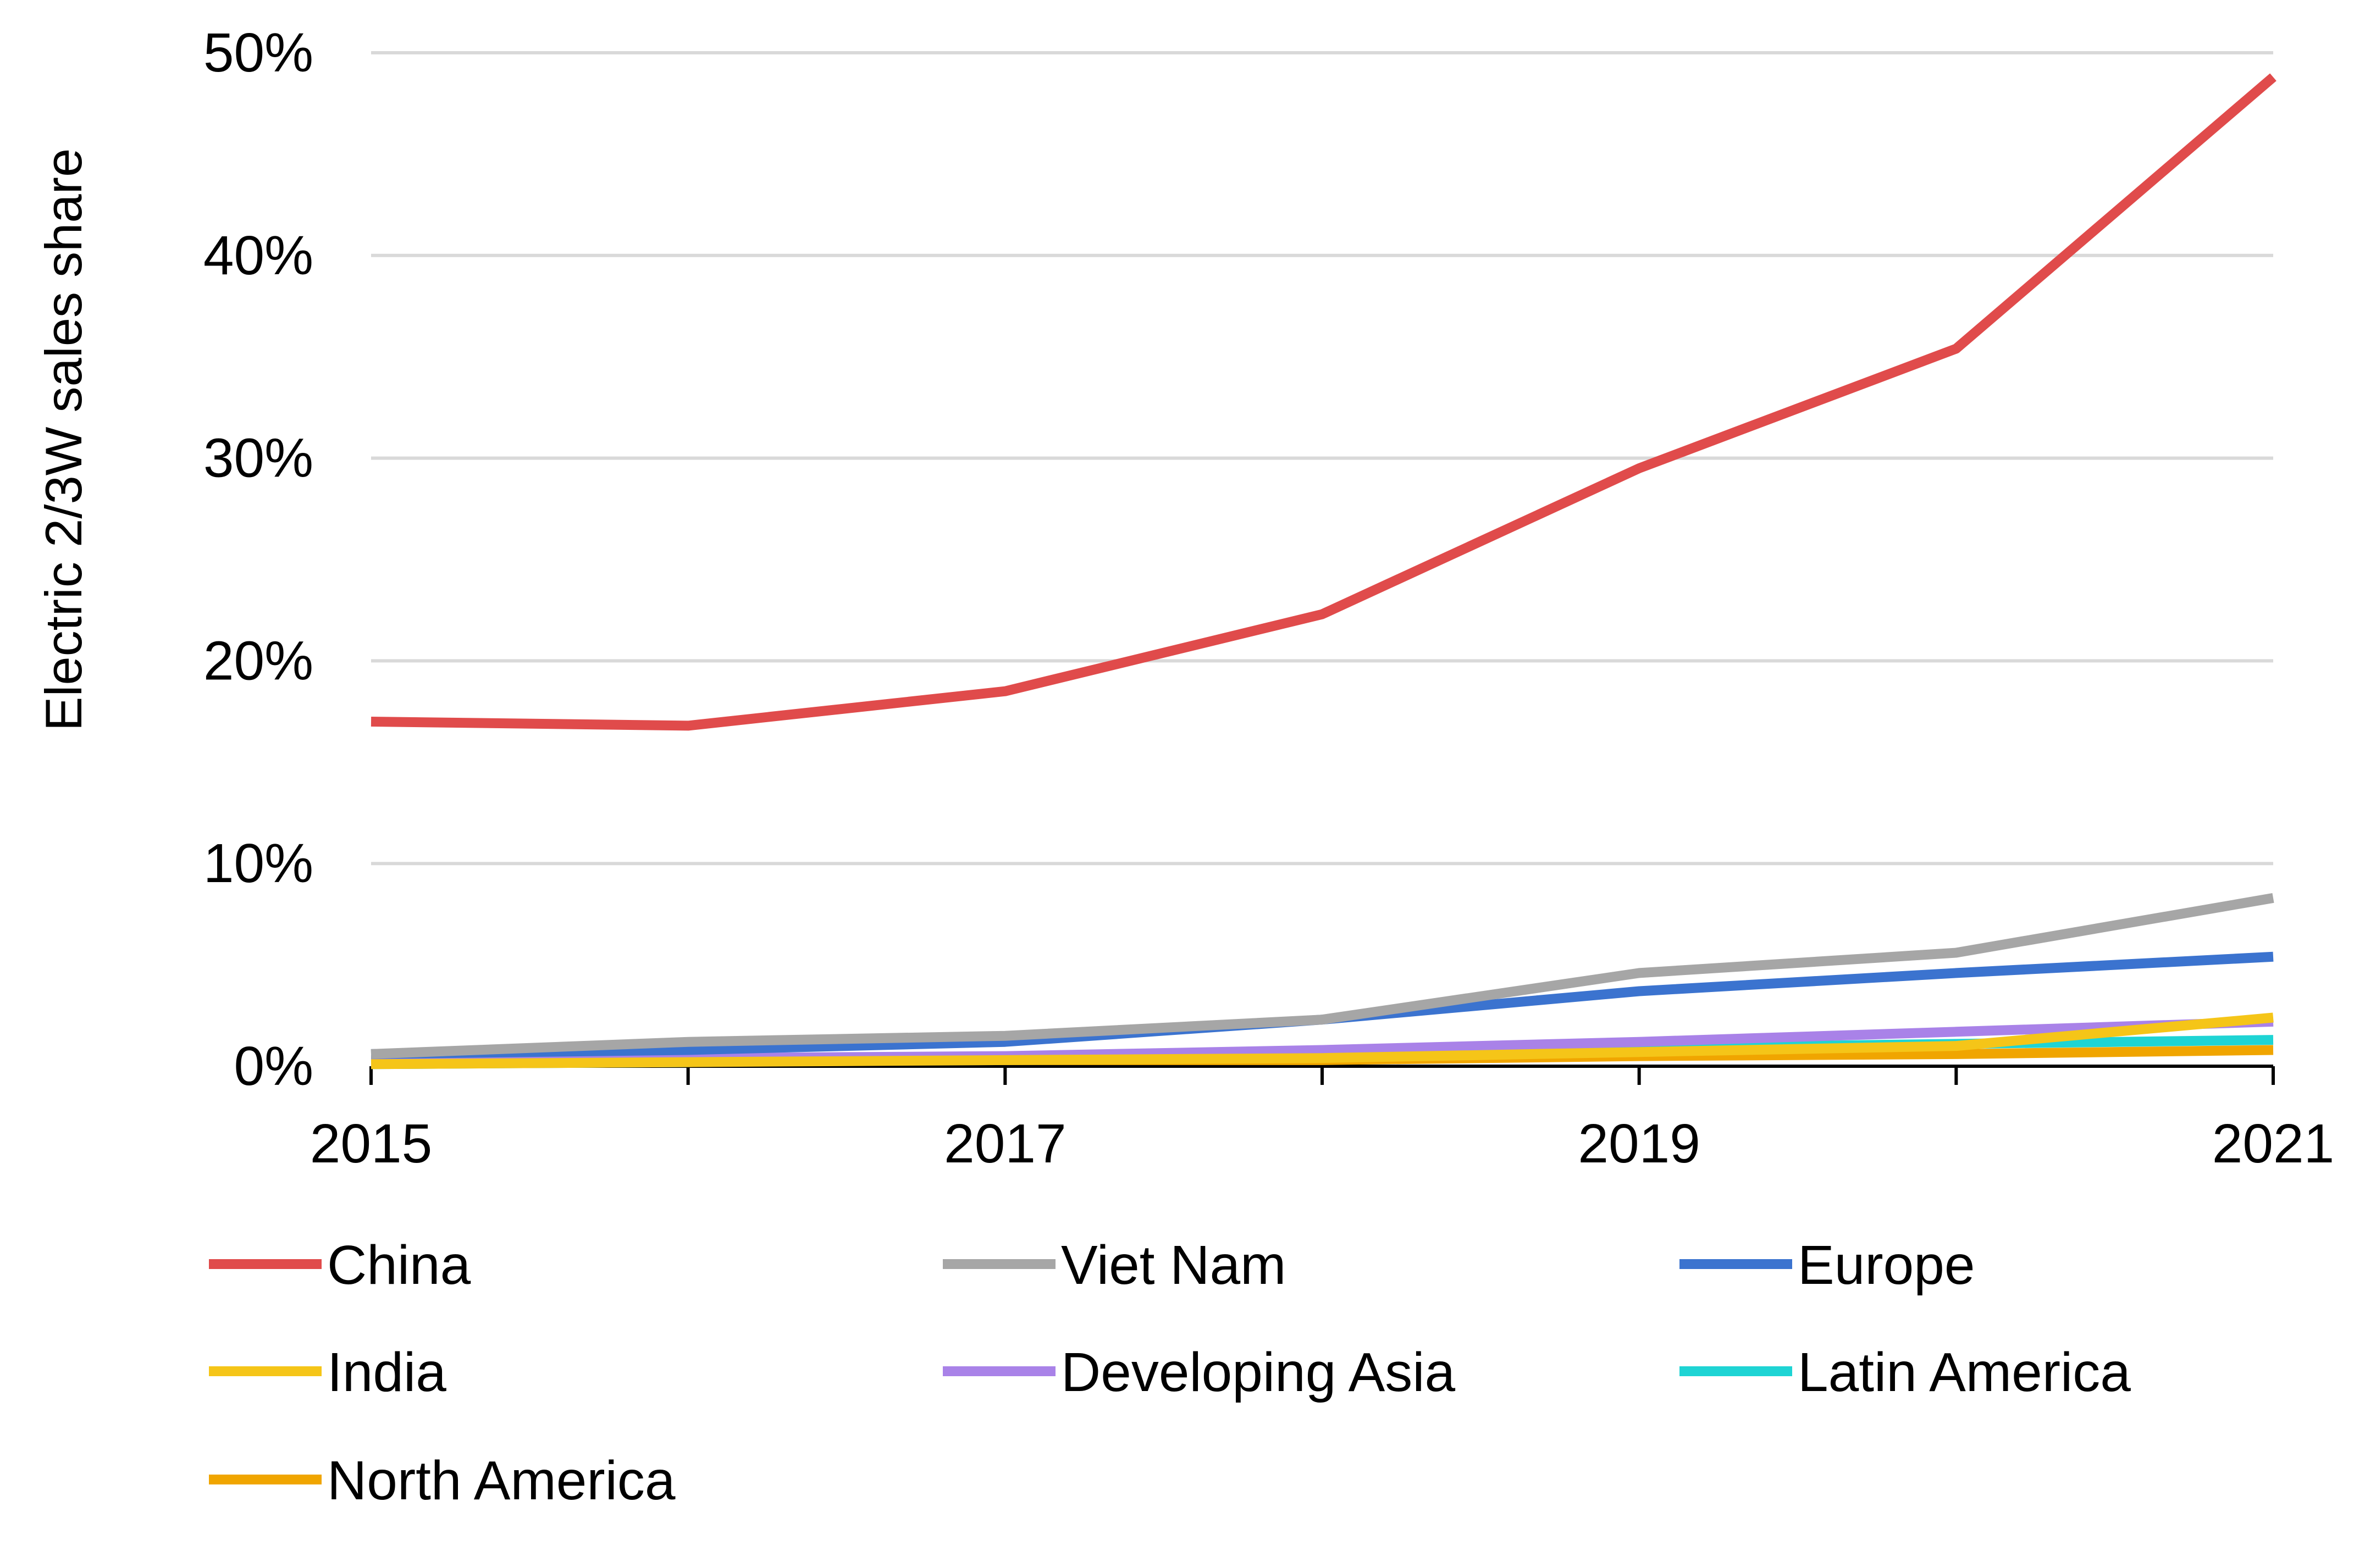 The height and width of the screenshot is (1568, 2376). What do you see at coordinates (273, 1066) in the screenshot?
I see `y-tick-label: 0%` at bounding box center [273, 1066].